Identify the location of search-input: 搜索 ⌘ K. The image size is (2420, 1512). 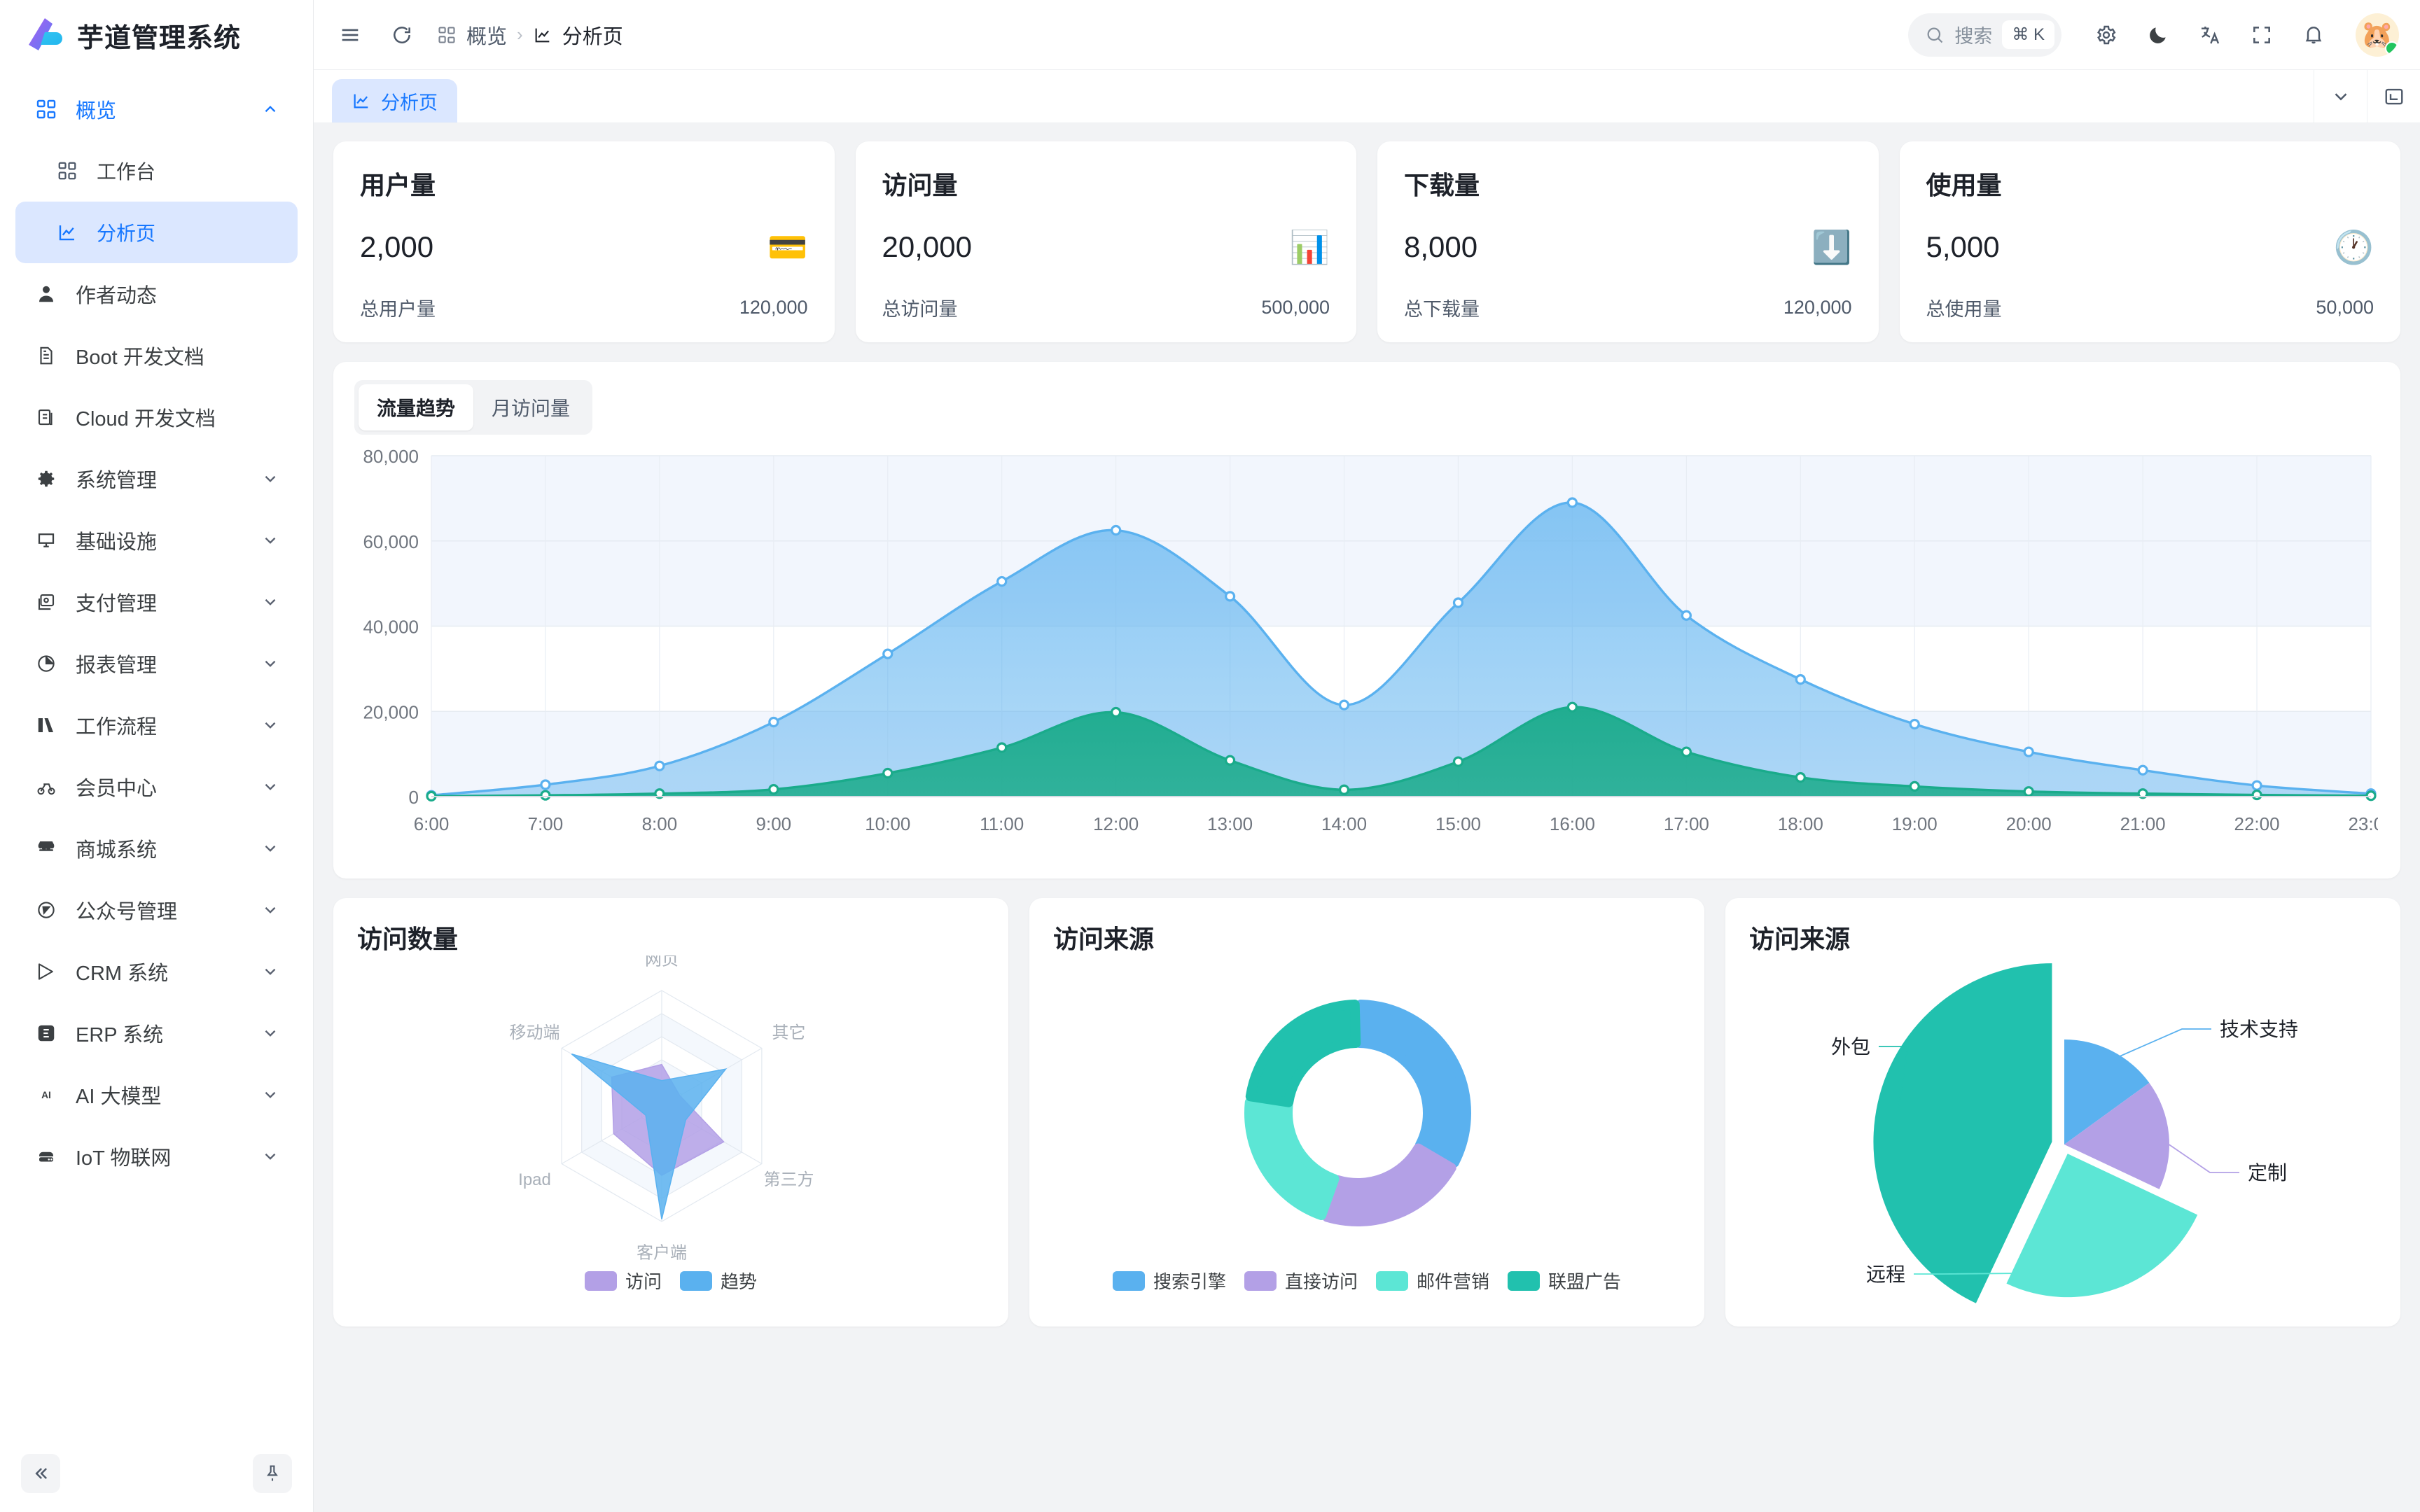
(1985, 35).